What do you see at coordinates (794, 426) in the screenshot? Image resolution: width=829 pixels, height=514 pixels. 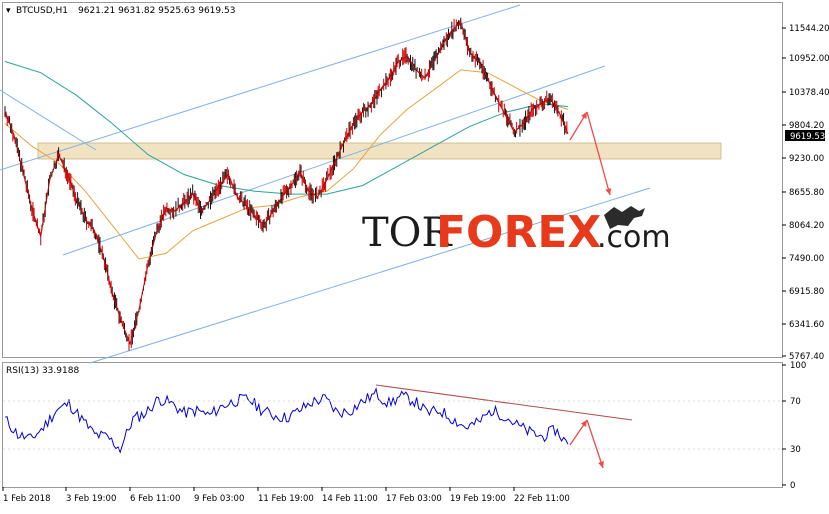 I see `rsi-axis: 100 70 30 0` at bounding box center [794, 426].